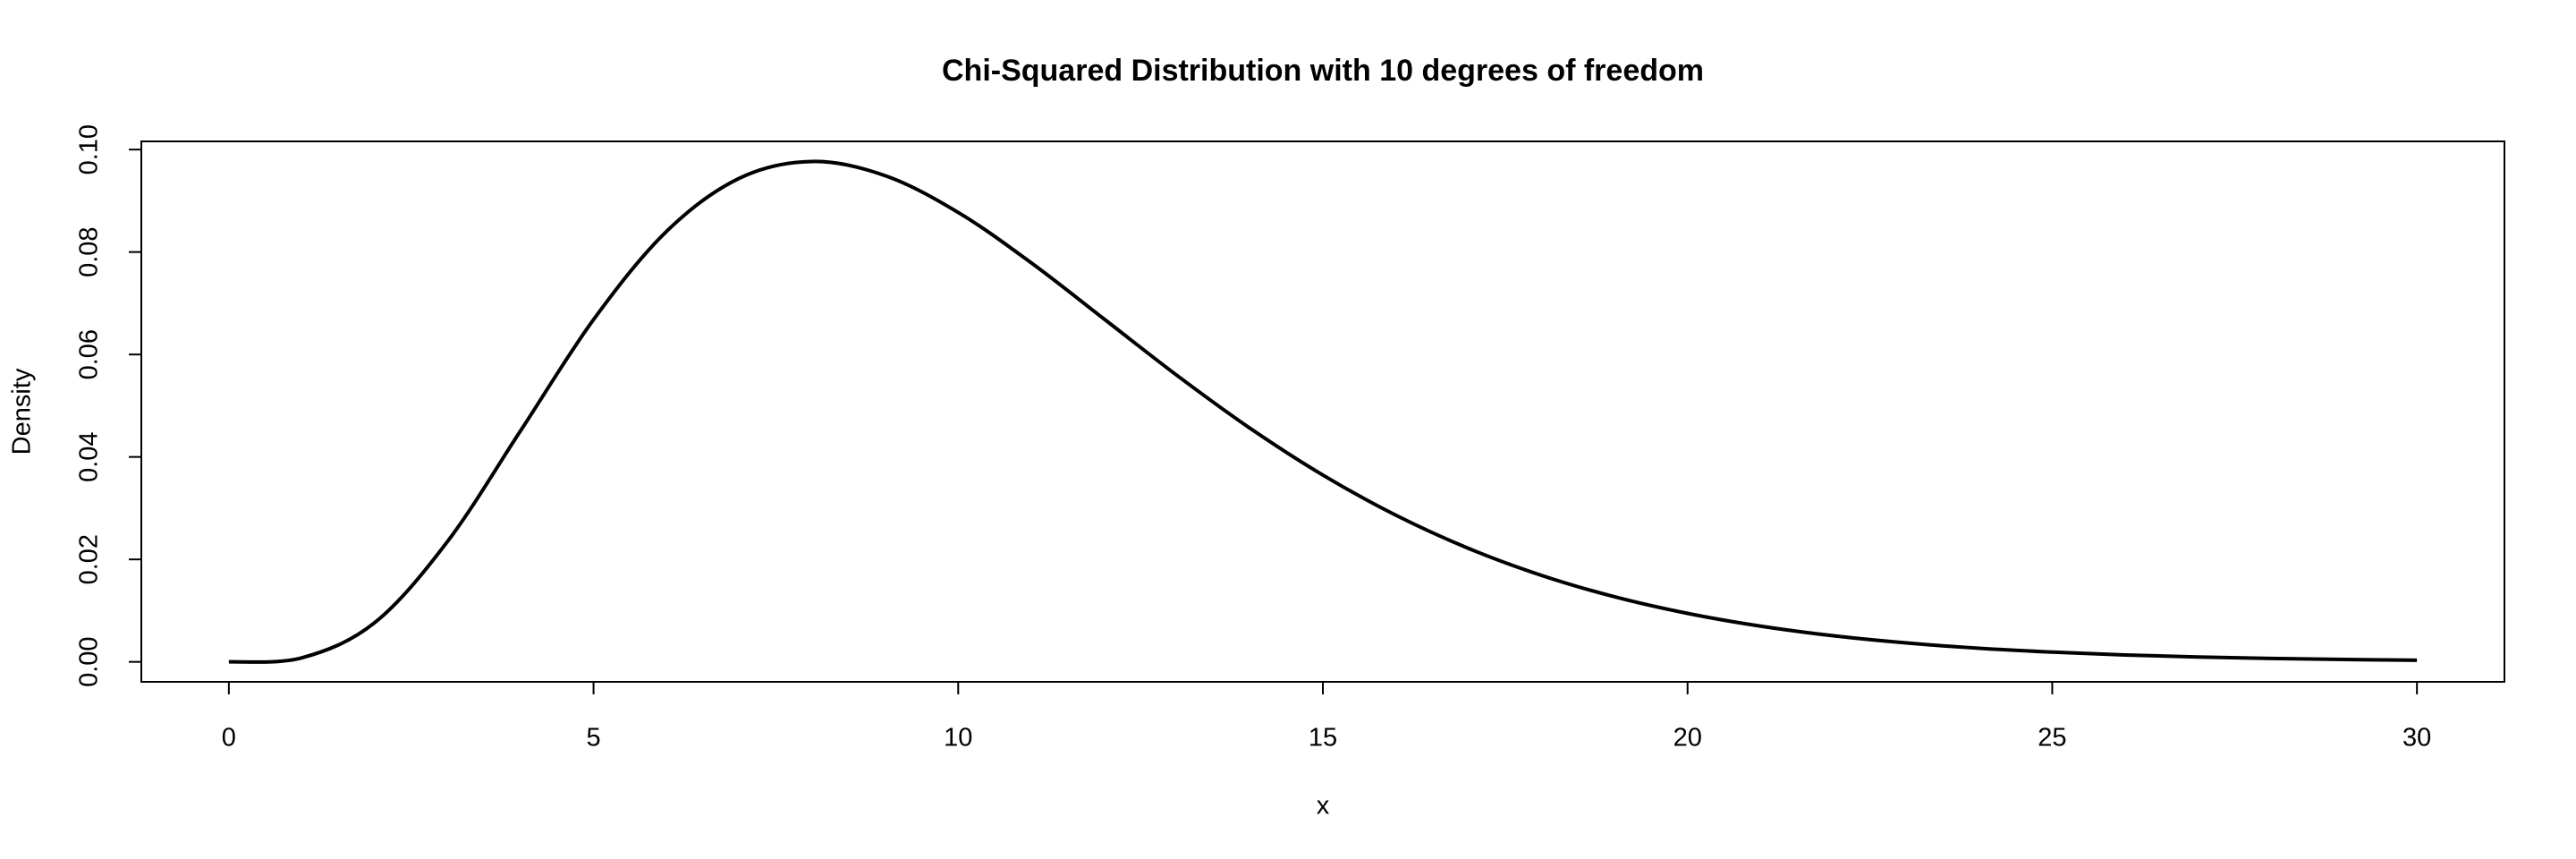 The image size is (2576, 859). I want to click on x-tick-label: 10, so click(958, 738).